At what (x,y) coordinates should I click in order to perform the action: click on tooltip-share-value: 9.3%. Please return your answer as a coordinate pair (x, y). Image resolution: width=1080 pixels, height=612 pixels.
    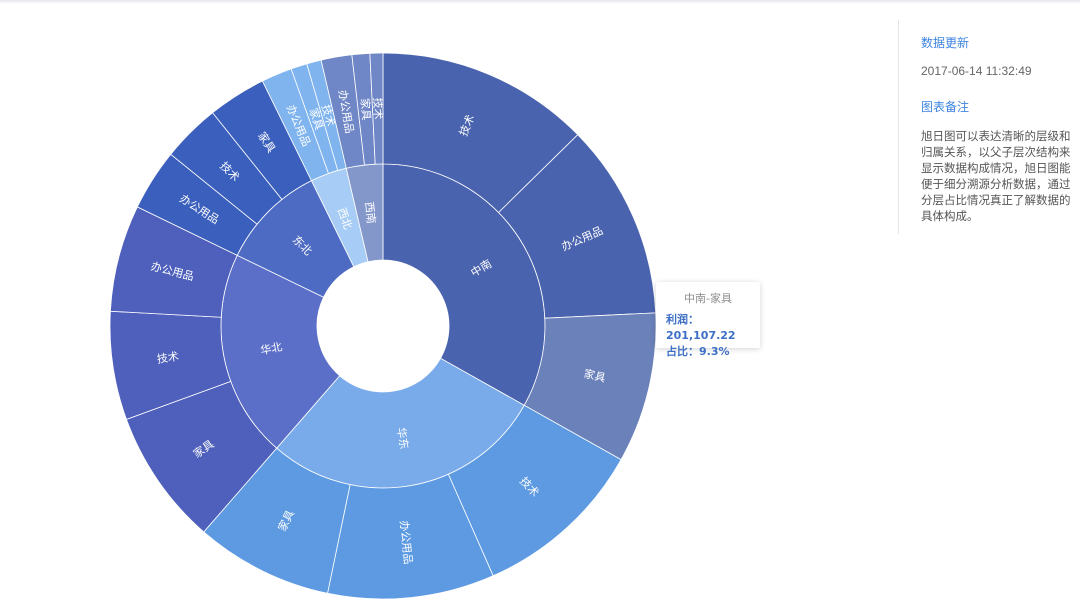
    Looking at the image, I should click on (714, 351).